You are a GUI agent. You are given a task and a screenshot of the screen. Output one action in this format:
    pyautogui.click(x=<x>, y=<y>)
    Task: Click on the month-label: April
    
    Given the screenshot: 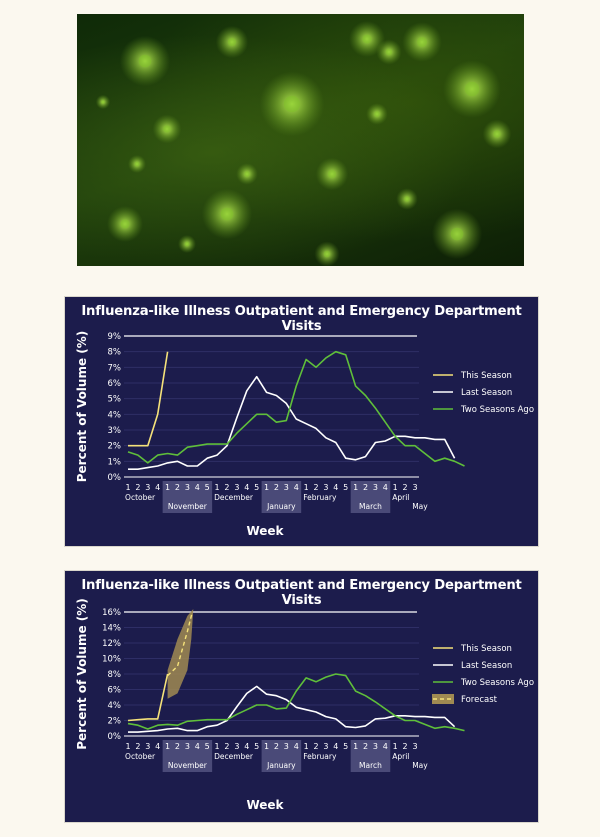 What is the action you would take?
    pyautogui.click(x=400, y=497)
    